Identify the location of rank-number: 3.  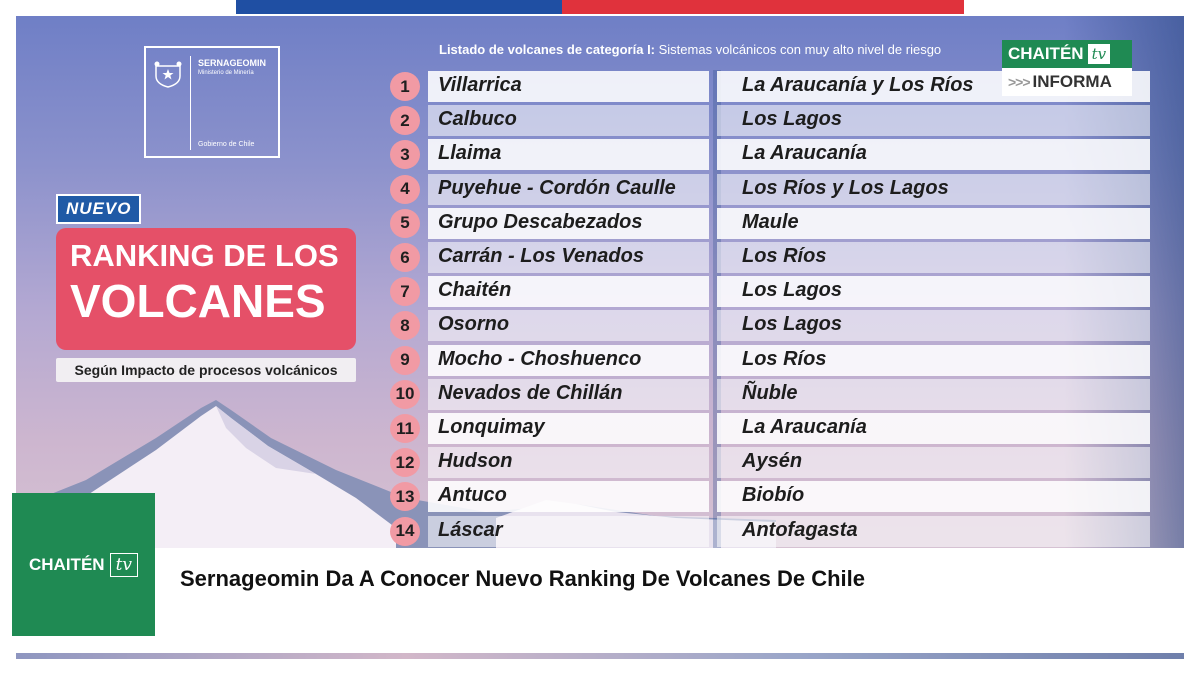
(405, 155).